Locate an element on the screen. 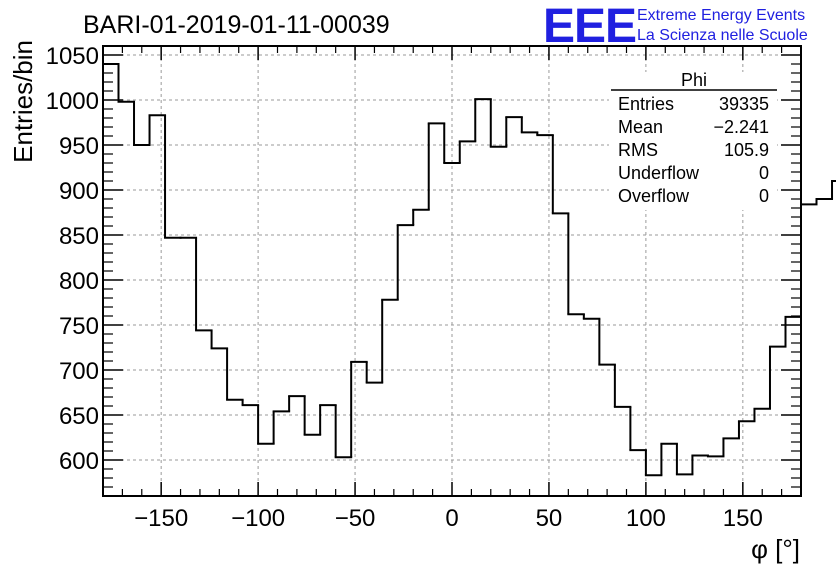 Image resolution: width=836 pixels, height=572 pixels. eee-logo-mark: EEE is located at coordinates (589, 26).